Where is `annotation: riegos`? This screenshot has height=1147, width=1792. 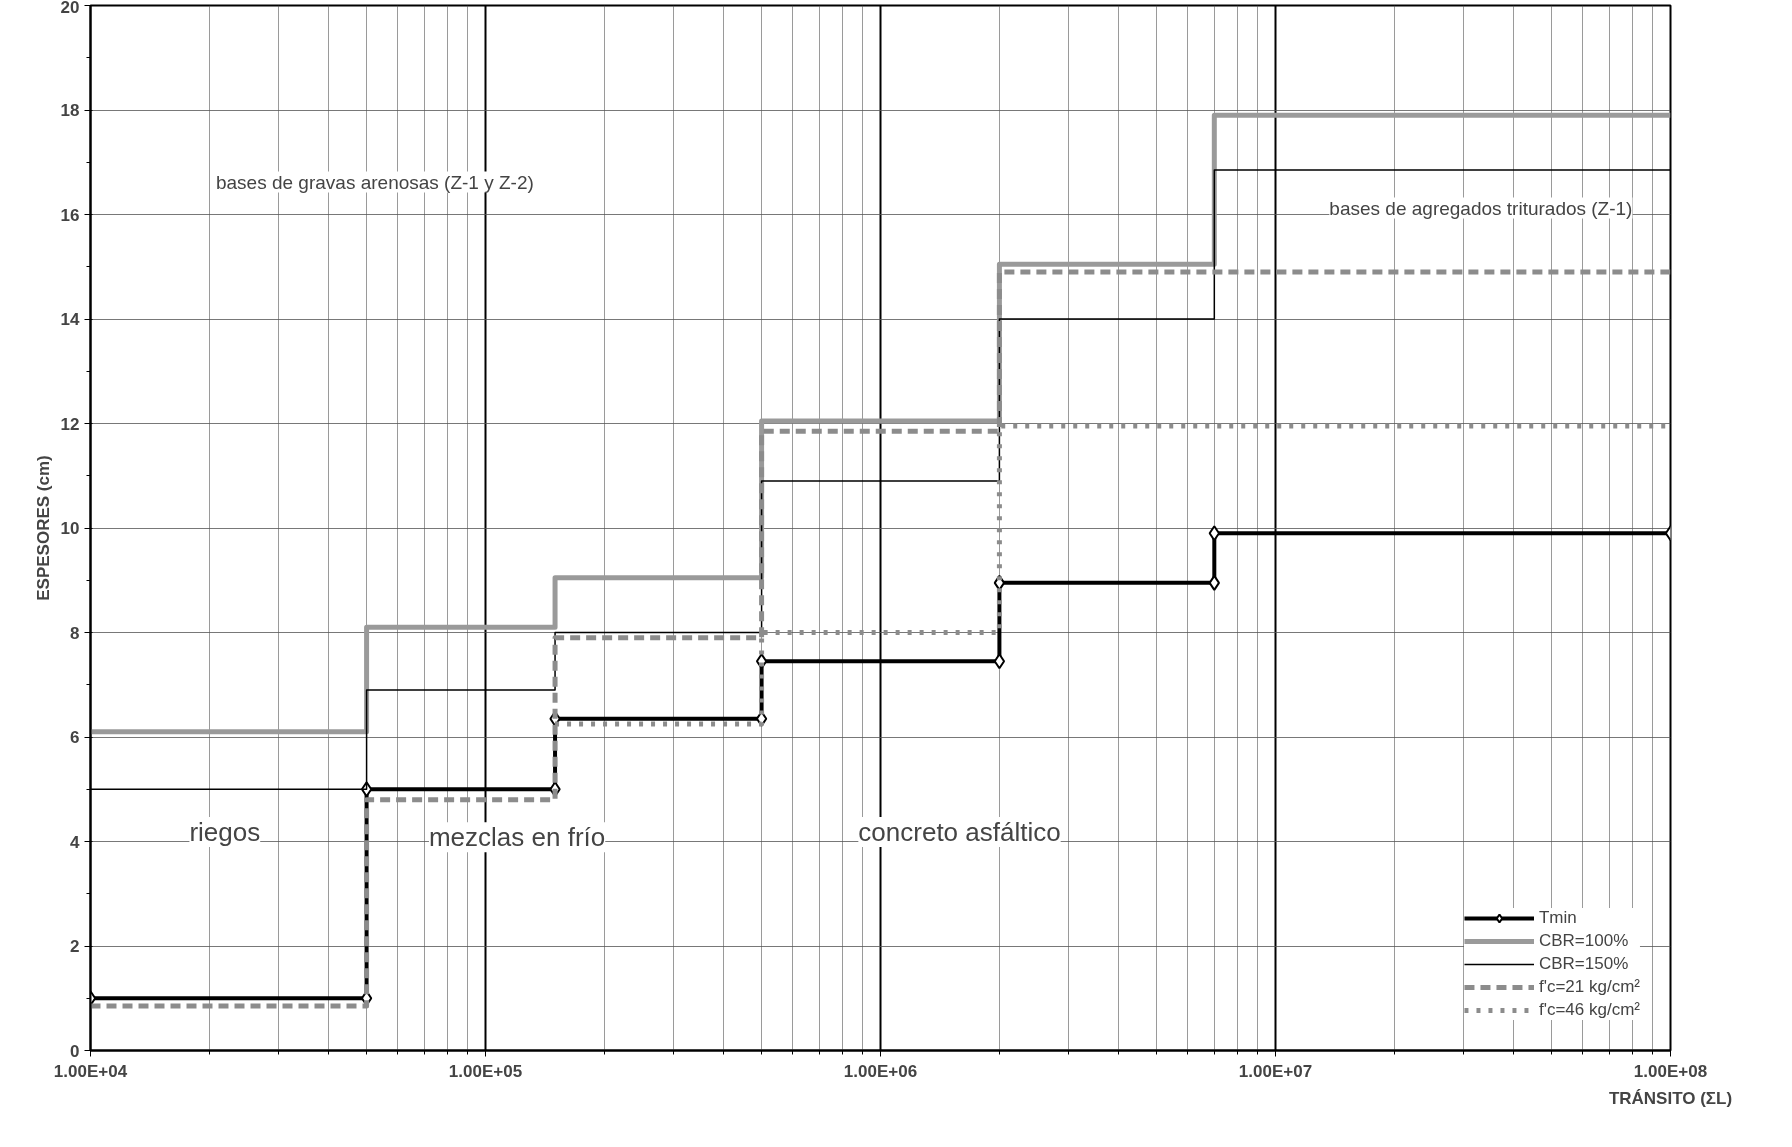
annotation: riegos is located at coordinates (225, 832).